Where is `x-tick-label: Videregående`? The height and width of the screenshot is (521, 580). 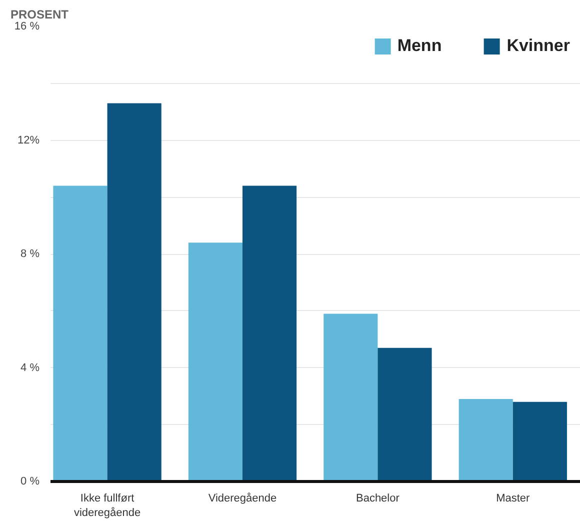 x-tick-label: Videregående is located at coordinates (242, 498).